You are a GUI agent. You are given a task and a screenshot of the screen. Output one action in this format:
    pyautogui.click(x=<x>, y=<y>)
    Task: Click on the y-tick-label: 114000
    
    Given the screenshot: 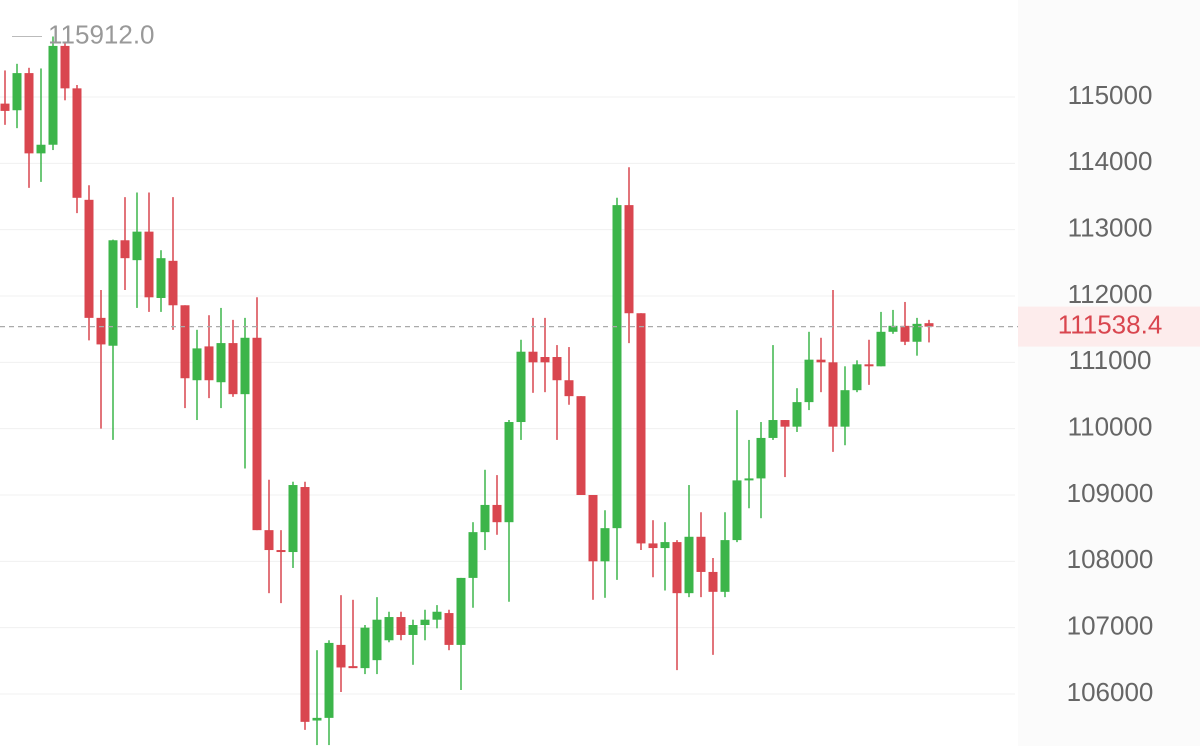 What is the action you would take?
    pyautogui.click(x=1110, y=161)
    